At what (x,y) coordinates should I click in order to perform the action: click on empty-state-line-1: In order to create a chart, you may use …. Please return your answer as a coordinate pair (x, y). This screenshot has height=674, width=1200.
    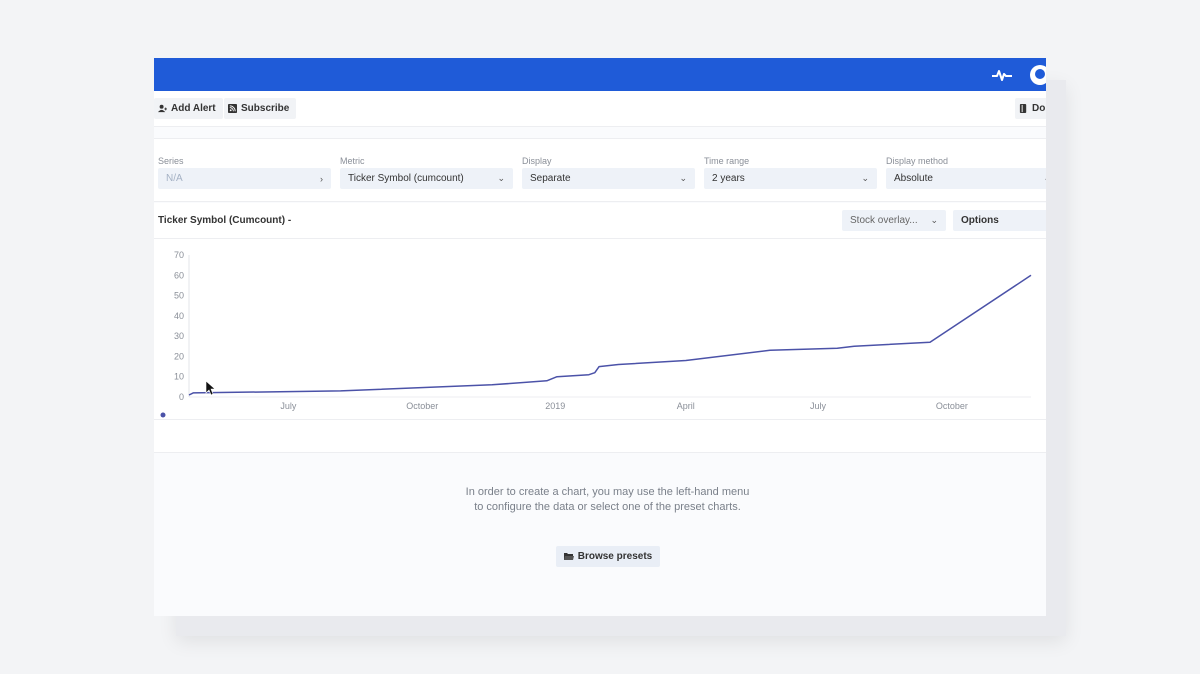
    Looking at the image, I should click on (607, 492).